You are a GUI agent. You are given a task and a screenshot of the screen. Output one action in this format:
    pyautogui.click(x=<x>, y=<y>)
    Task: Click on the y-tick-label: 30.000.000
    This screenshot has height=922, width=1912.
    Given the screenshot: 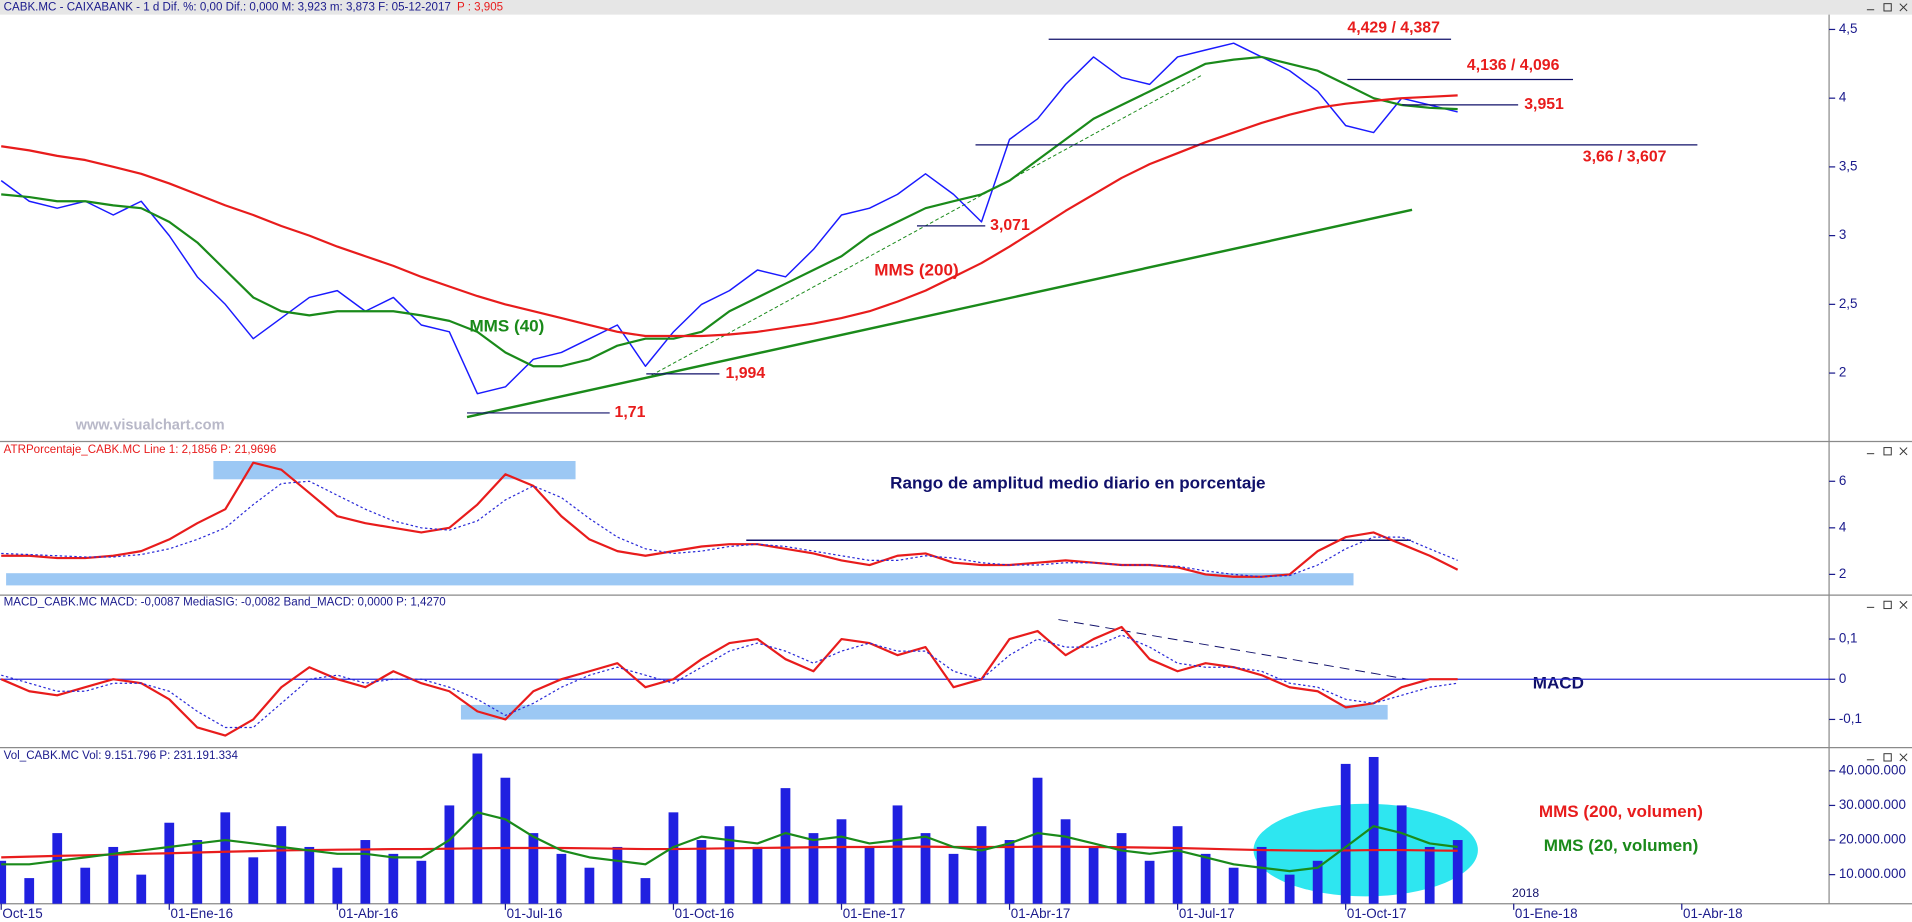 What is the action you would take?
    pyautogui.click(x=1872, y=804)
    